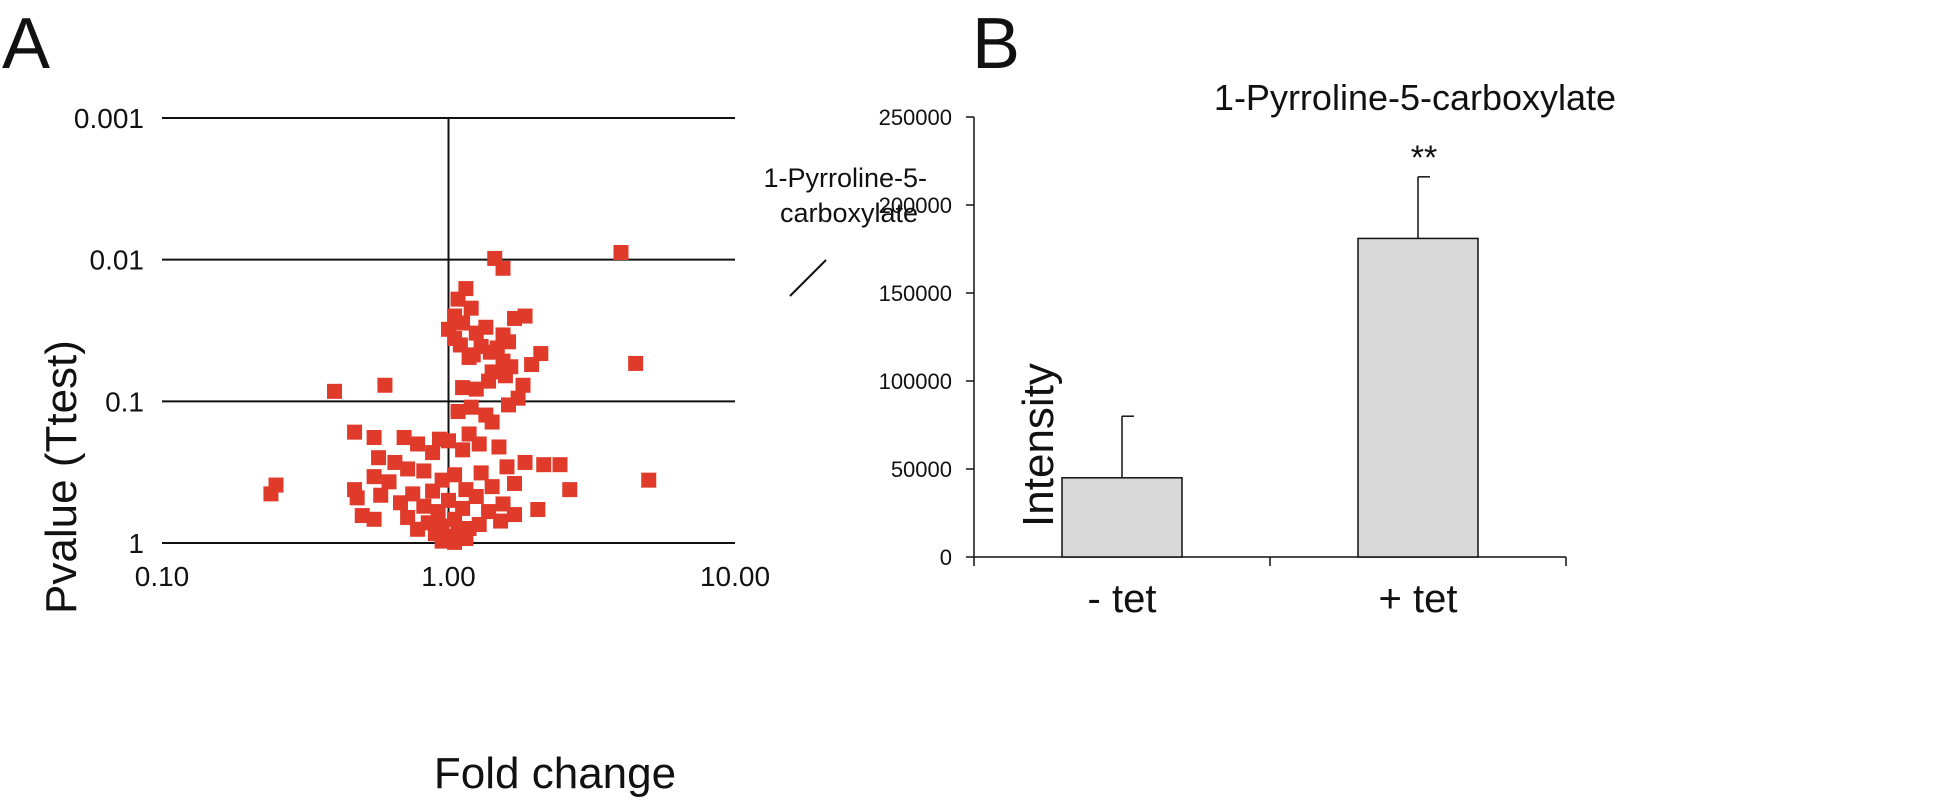 The height and width of the screenshot is (800, 1949). What do you see at coordinates (735, 576) in the screenshot?
I see `panel-a-x-tick-label: 10.00` at bounding box center [735, 576].